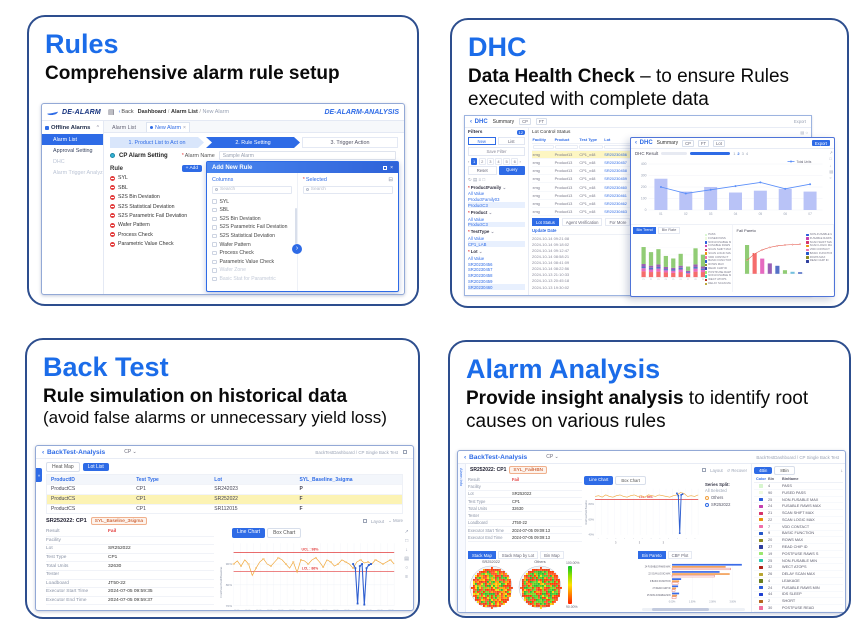 Image resolution: width=859 pixels, height=628 pixels. Describe the element at coordinates (798, 534) in the screenshot. I see `bin-row: 9 BASIC FUNCTION` at that location.